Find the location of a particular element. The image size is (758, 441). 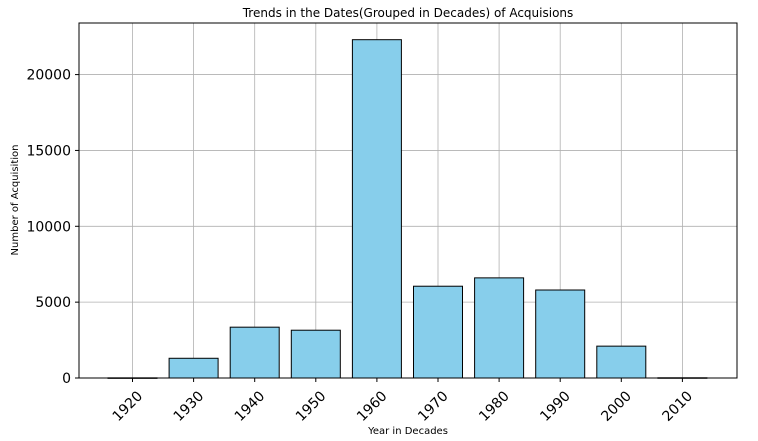

y-tick-label: 0 is located at coordinates (66, 379).